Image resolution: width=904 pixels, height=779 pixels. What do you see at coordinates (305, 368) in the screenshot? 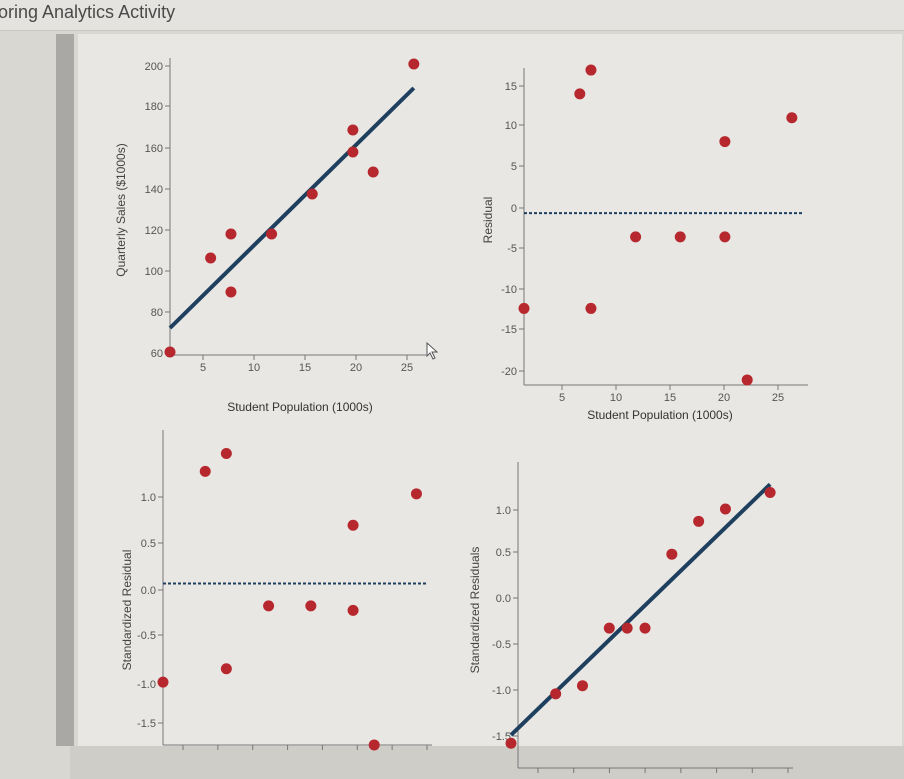
I see `chart1-xtick-label: 15` at bounding box center [305, 368].